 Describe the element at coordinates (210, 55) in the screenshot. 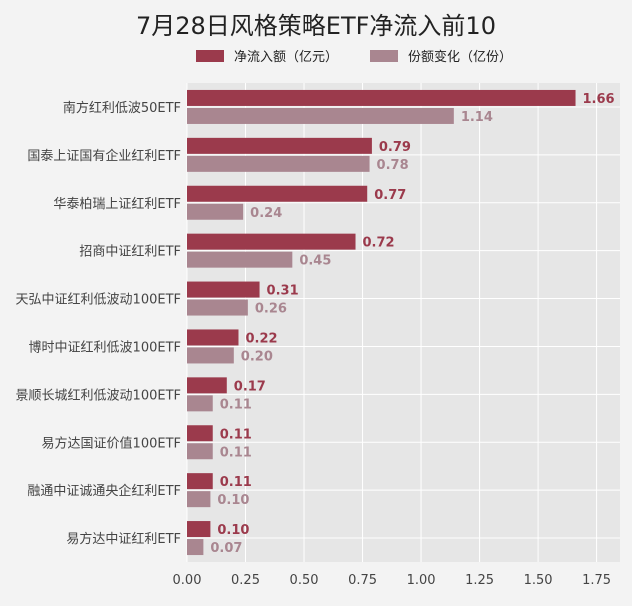

I see `legend-swatch-net-inflow` at that location.